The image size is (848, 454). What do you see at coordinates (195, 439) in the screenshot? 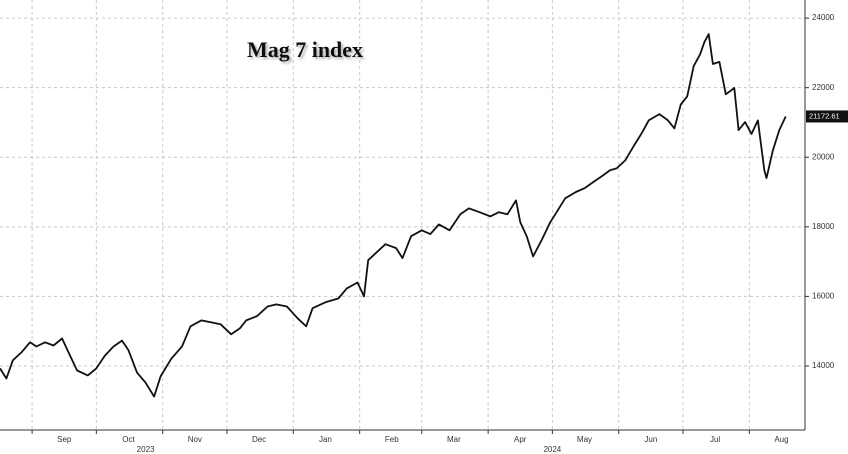
I see `x-tick-label: Nov` at bounding box center [195, 439].